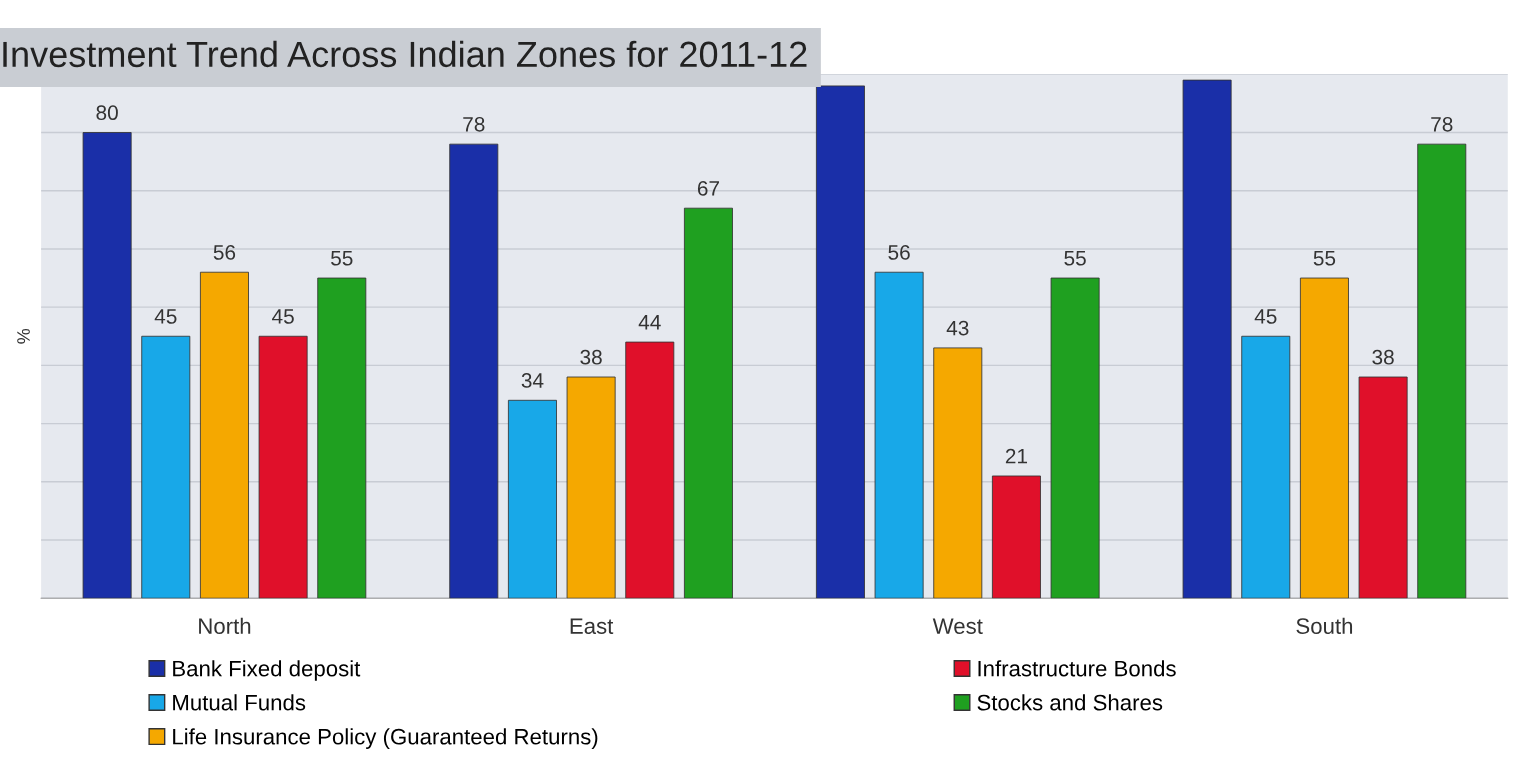  What do you see at coordinates (107, 113) in the screenshot?
I see `data-label: 80` at bounding box center [107, 113].